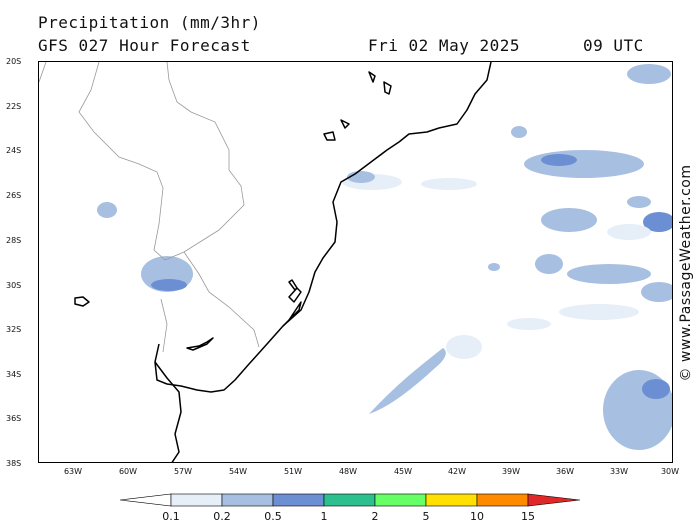 The image size is (700, 525). What do you see at coordinates (171, 516) in the screenshot?
I see `legend-label: 0.1` at bounding box center [171, 516].